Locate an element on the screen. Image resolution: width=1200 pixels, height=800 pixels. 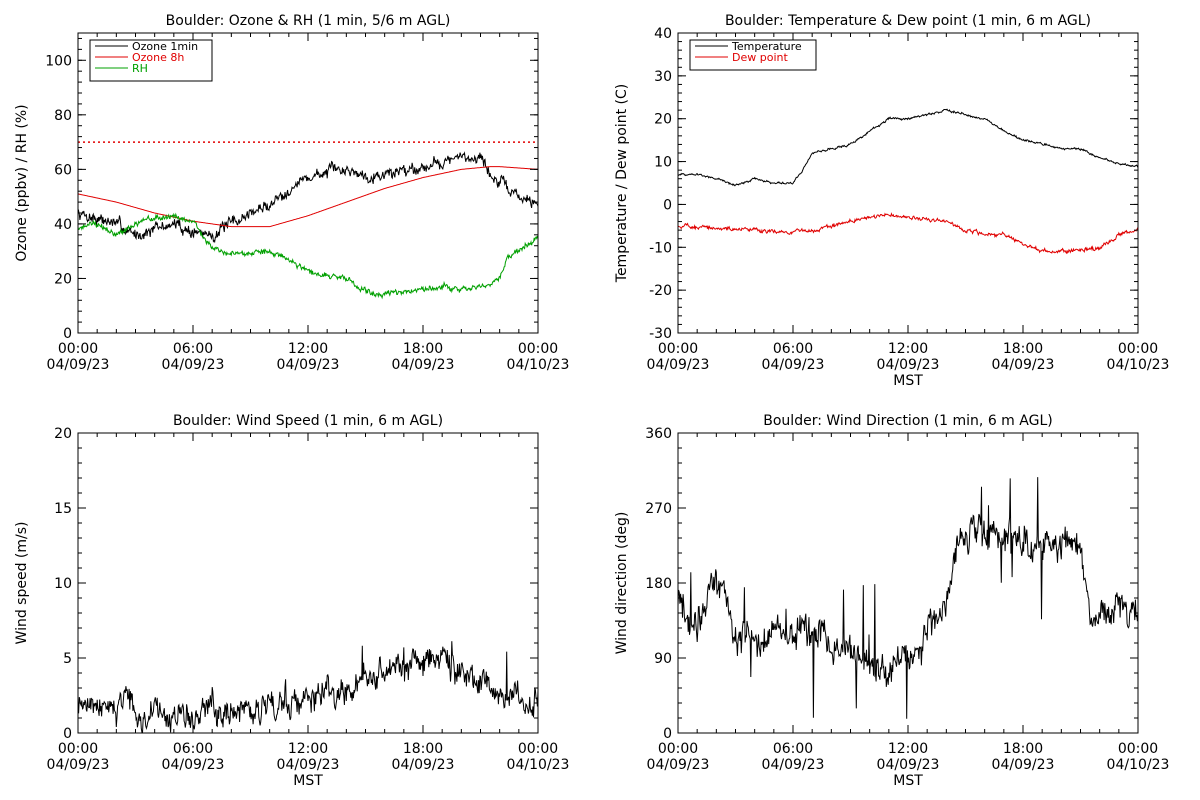
legend-label: Ozone 1min is located at coordinates (165, 46).